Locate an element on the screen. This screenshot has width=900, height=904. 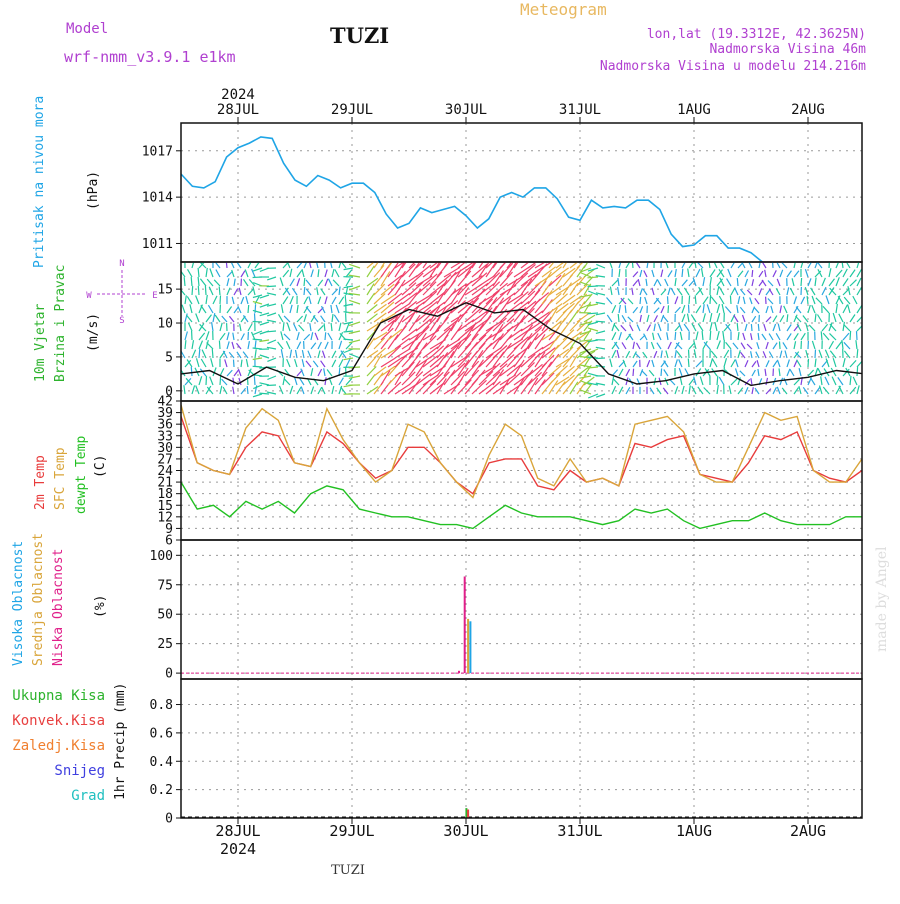
bottom-day-label: 1AUG is located at coordinates (694, 831).